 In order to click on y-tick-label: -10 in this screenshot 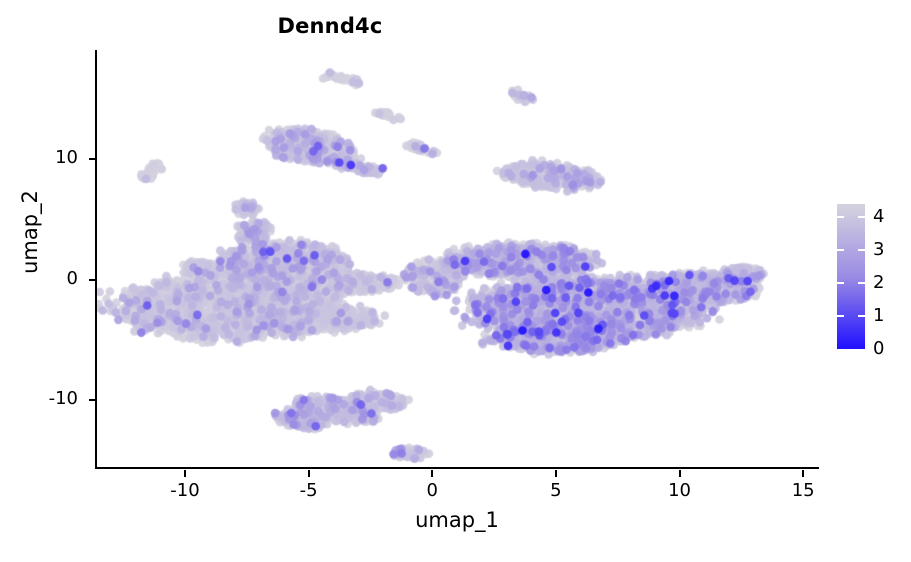, I will do `click(63, 399)`.